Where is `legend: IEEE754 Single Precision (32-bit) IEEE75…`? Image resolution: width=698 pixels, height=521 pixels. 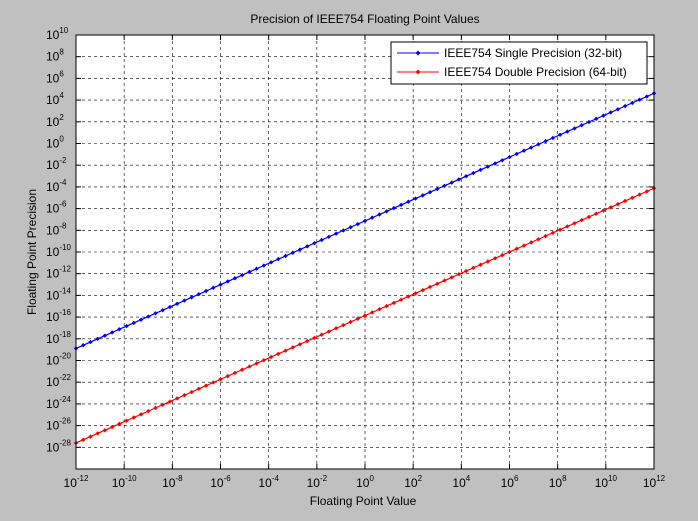
legend: IEEE754 Single Precision (32-bit) IEEE75… is located at coordinates (519, 63).